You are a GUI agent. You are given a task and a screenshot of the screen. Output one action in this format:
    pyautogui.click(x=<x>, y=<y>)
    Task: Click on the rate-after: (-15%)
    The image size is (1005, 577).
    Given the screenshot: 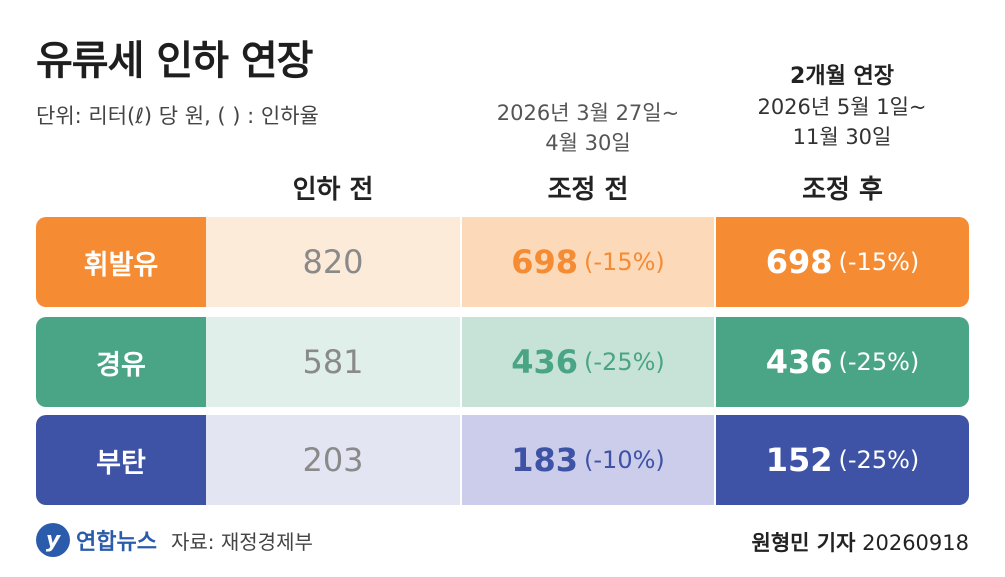 What is the action you would take?
    pyautogui.click(x=879, y=262)
    